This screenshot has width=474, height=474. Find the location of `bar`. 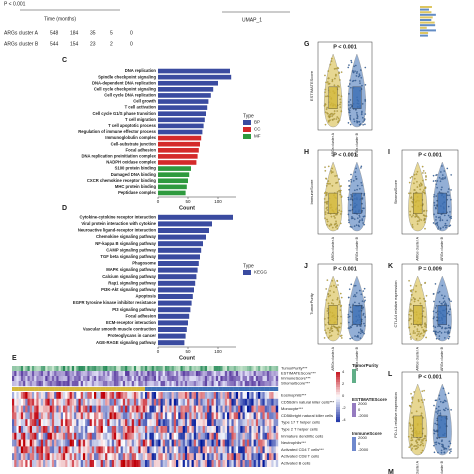

bar is located at coordinates (182, 114).